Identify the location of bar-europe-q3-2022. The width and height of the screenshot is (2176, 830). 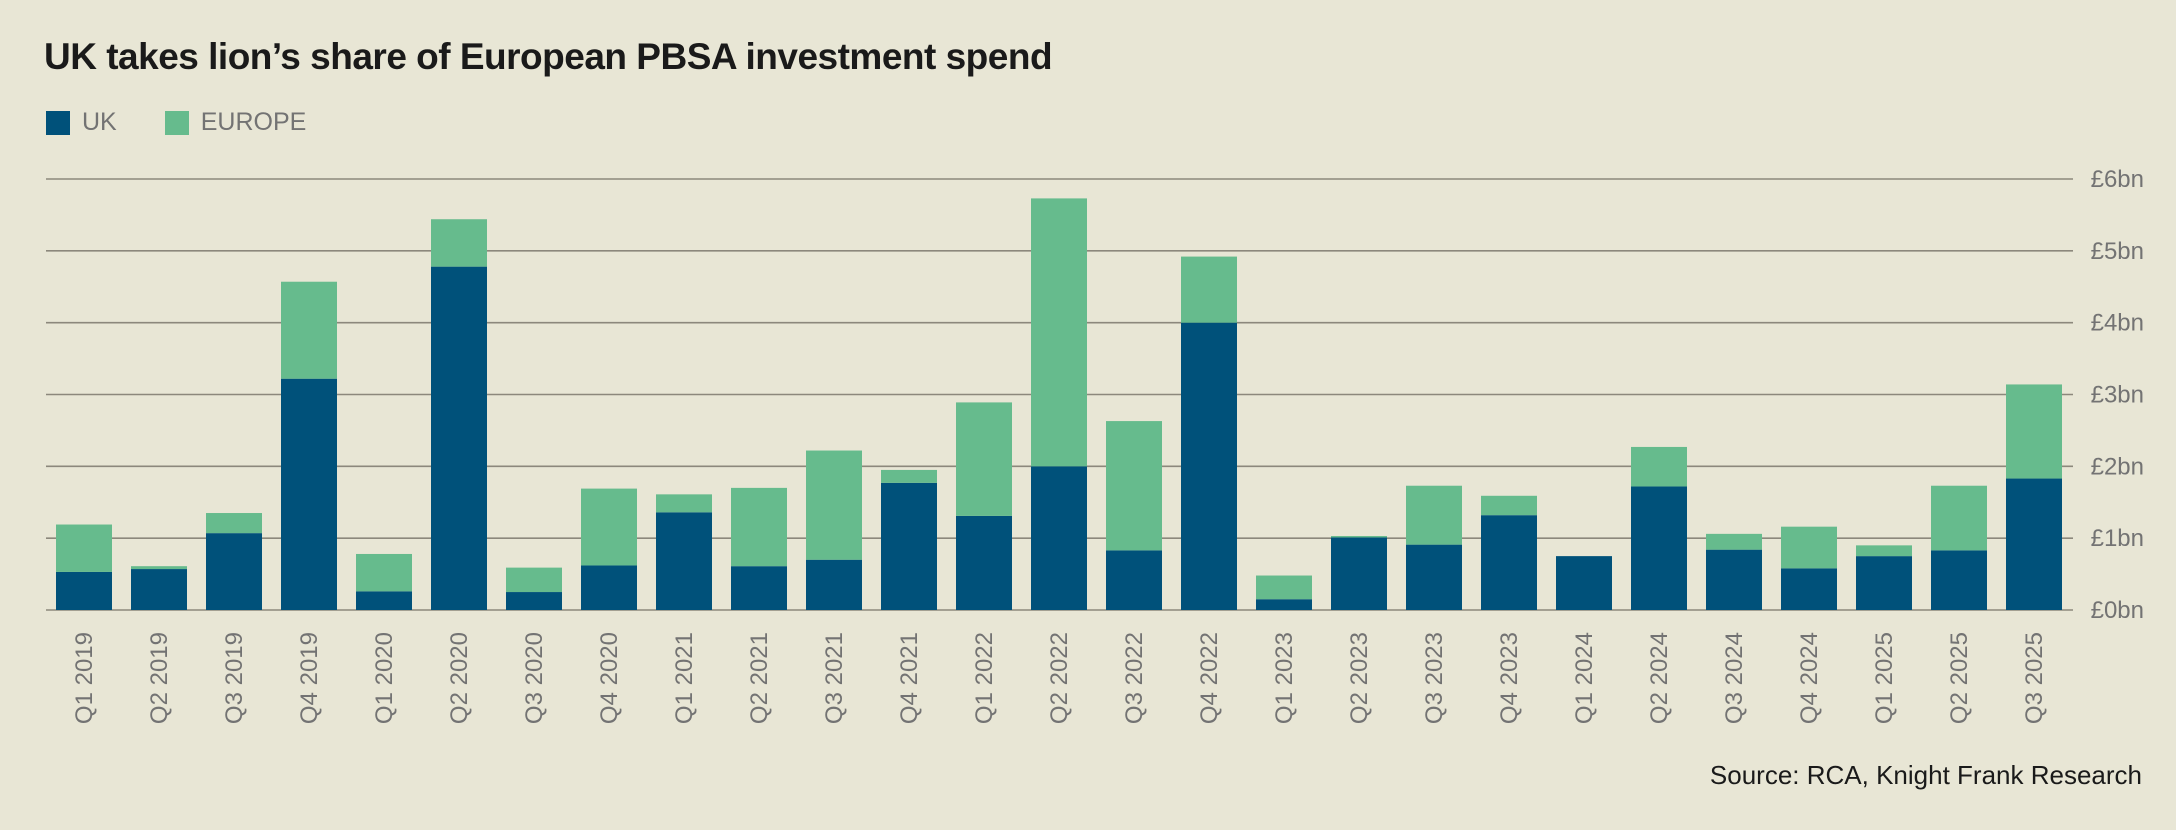
(1134, 486).